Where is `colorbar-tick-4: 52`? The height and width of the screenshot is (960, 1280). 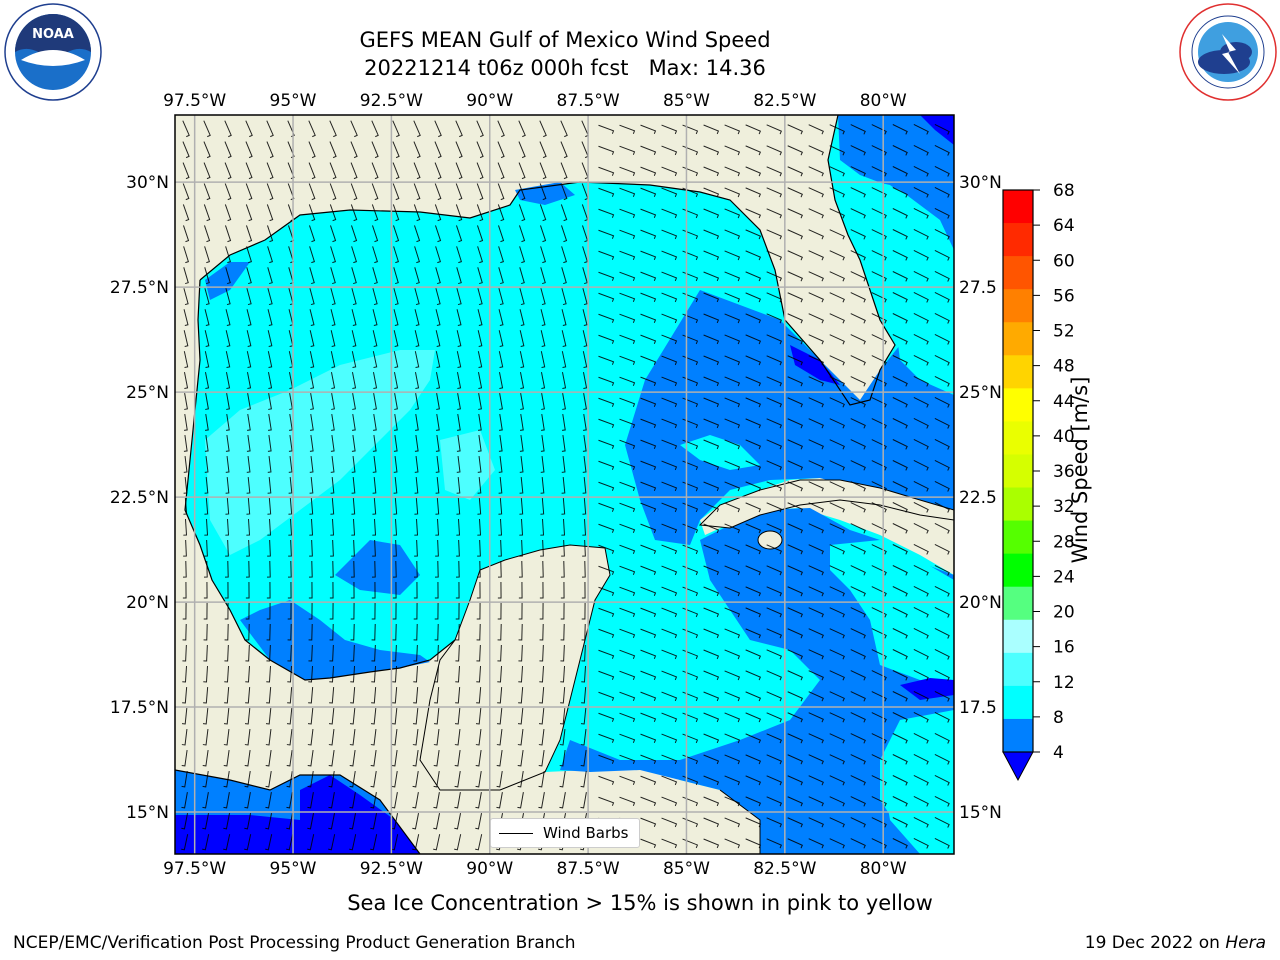 colorbar-tick-4: 52 is located at coordinates (1064, 332).